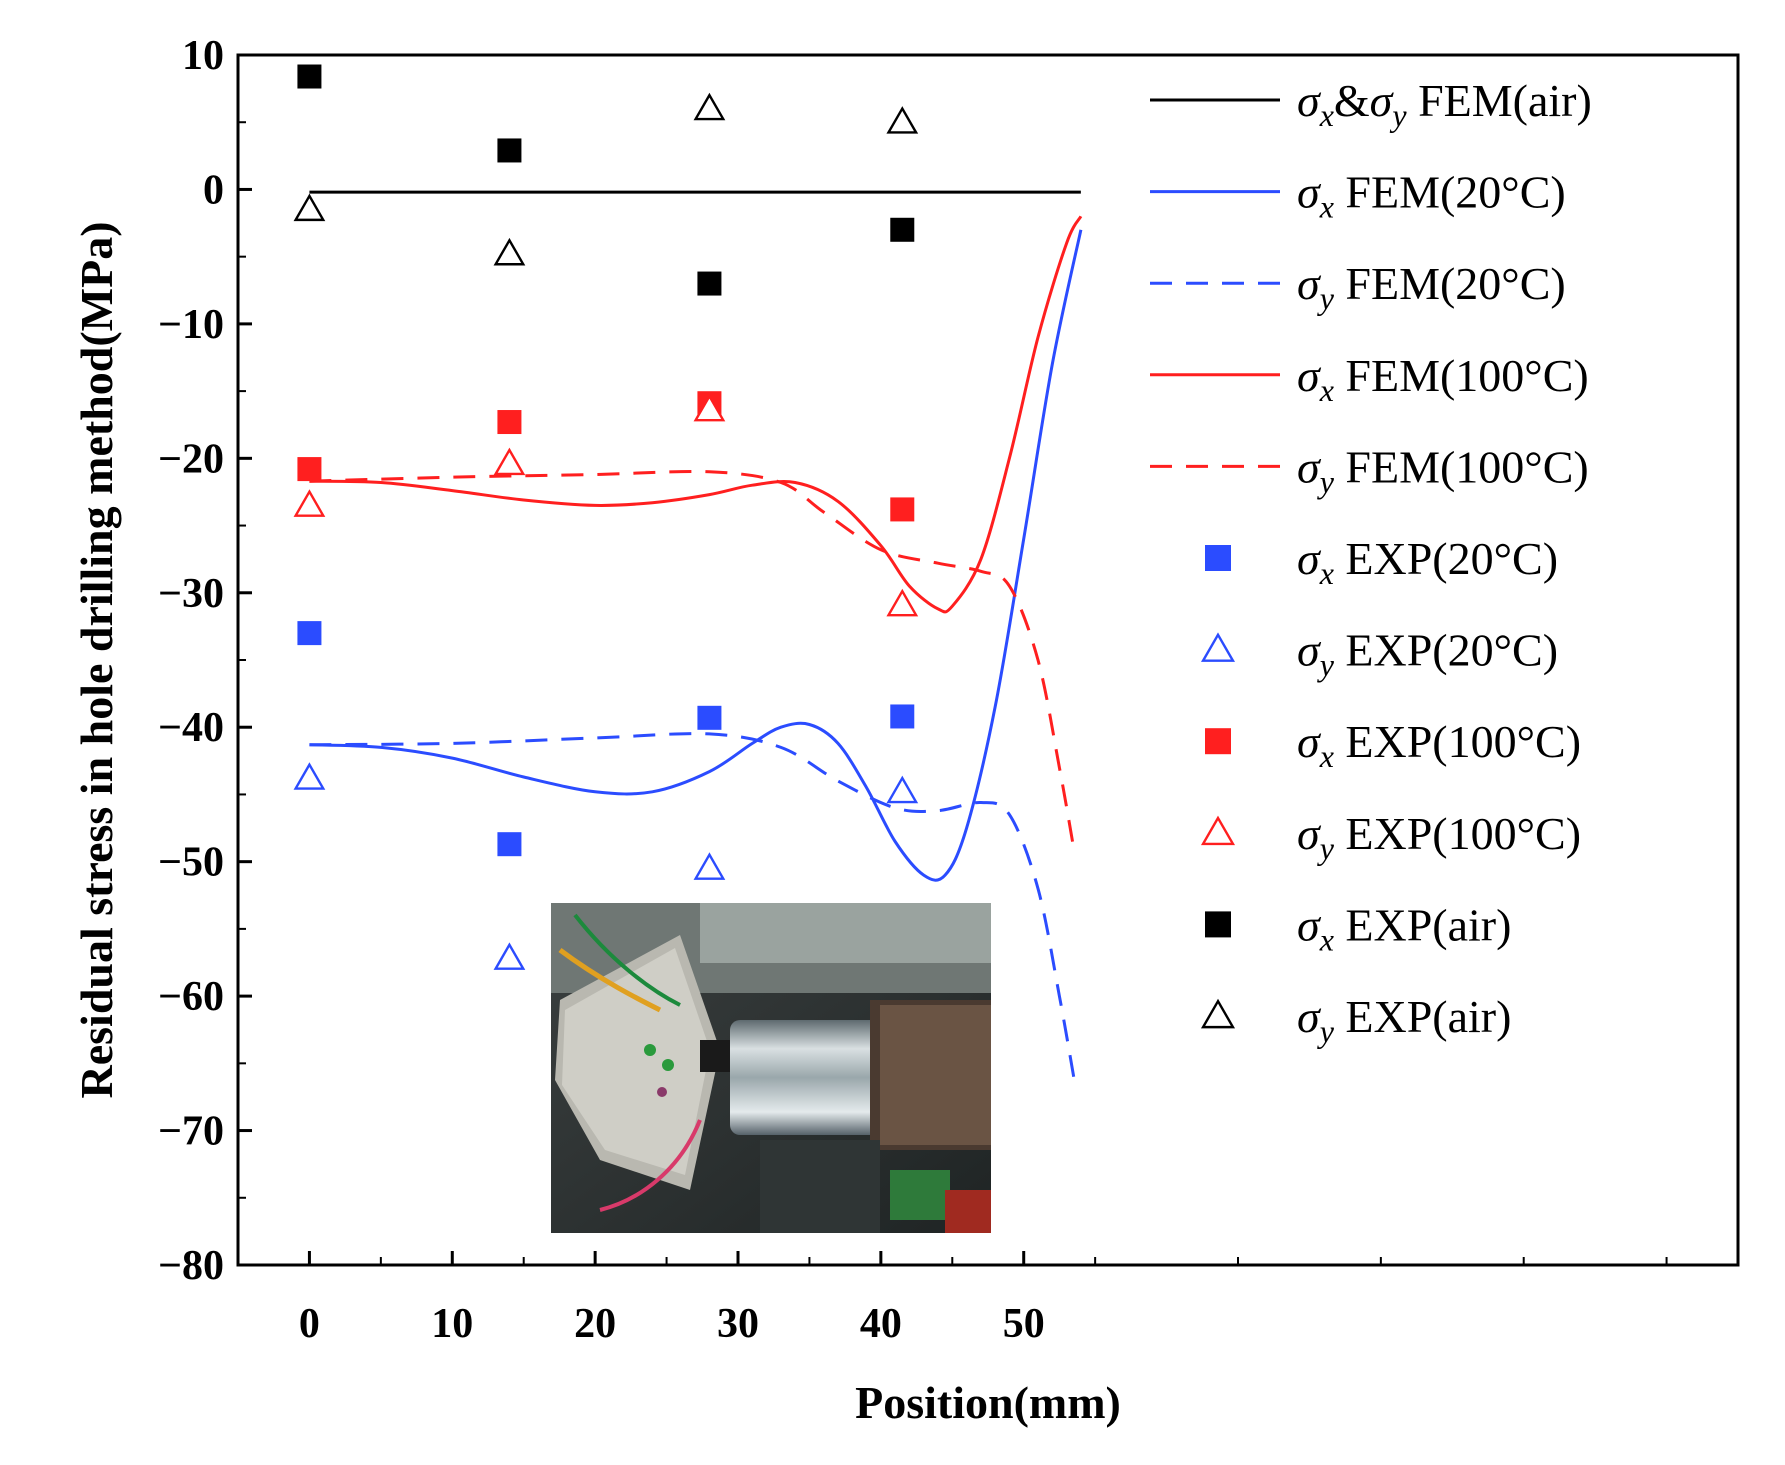  What do you see at coordinates (771, 1068) in the screenshot?
I see `inset-photo` at bounding box center [771, 1068].